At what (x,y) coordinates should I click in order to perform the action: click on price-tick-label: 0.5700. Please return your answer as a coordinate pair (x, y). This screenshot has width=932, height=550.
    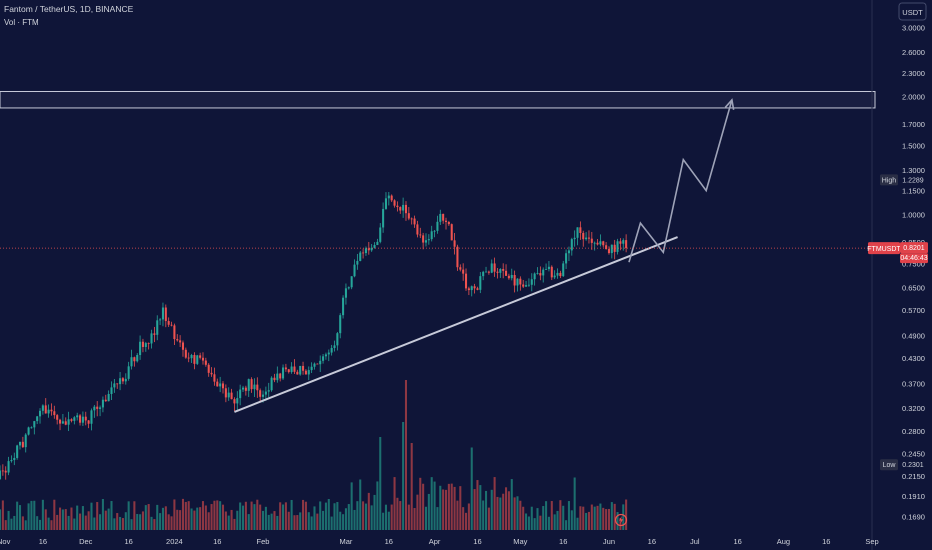
    Looking at the image, I should click on (913, 310).